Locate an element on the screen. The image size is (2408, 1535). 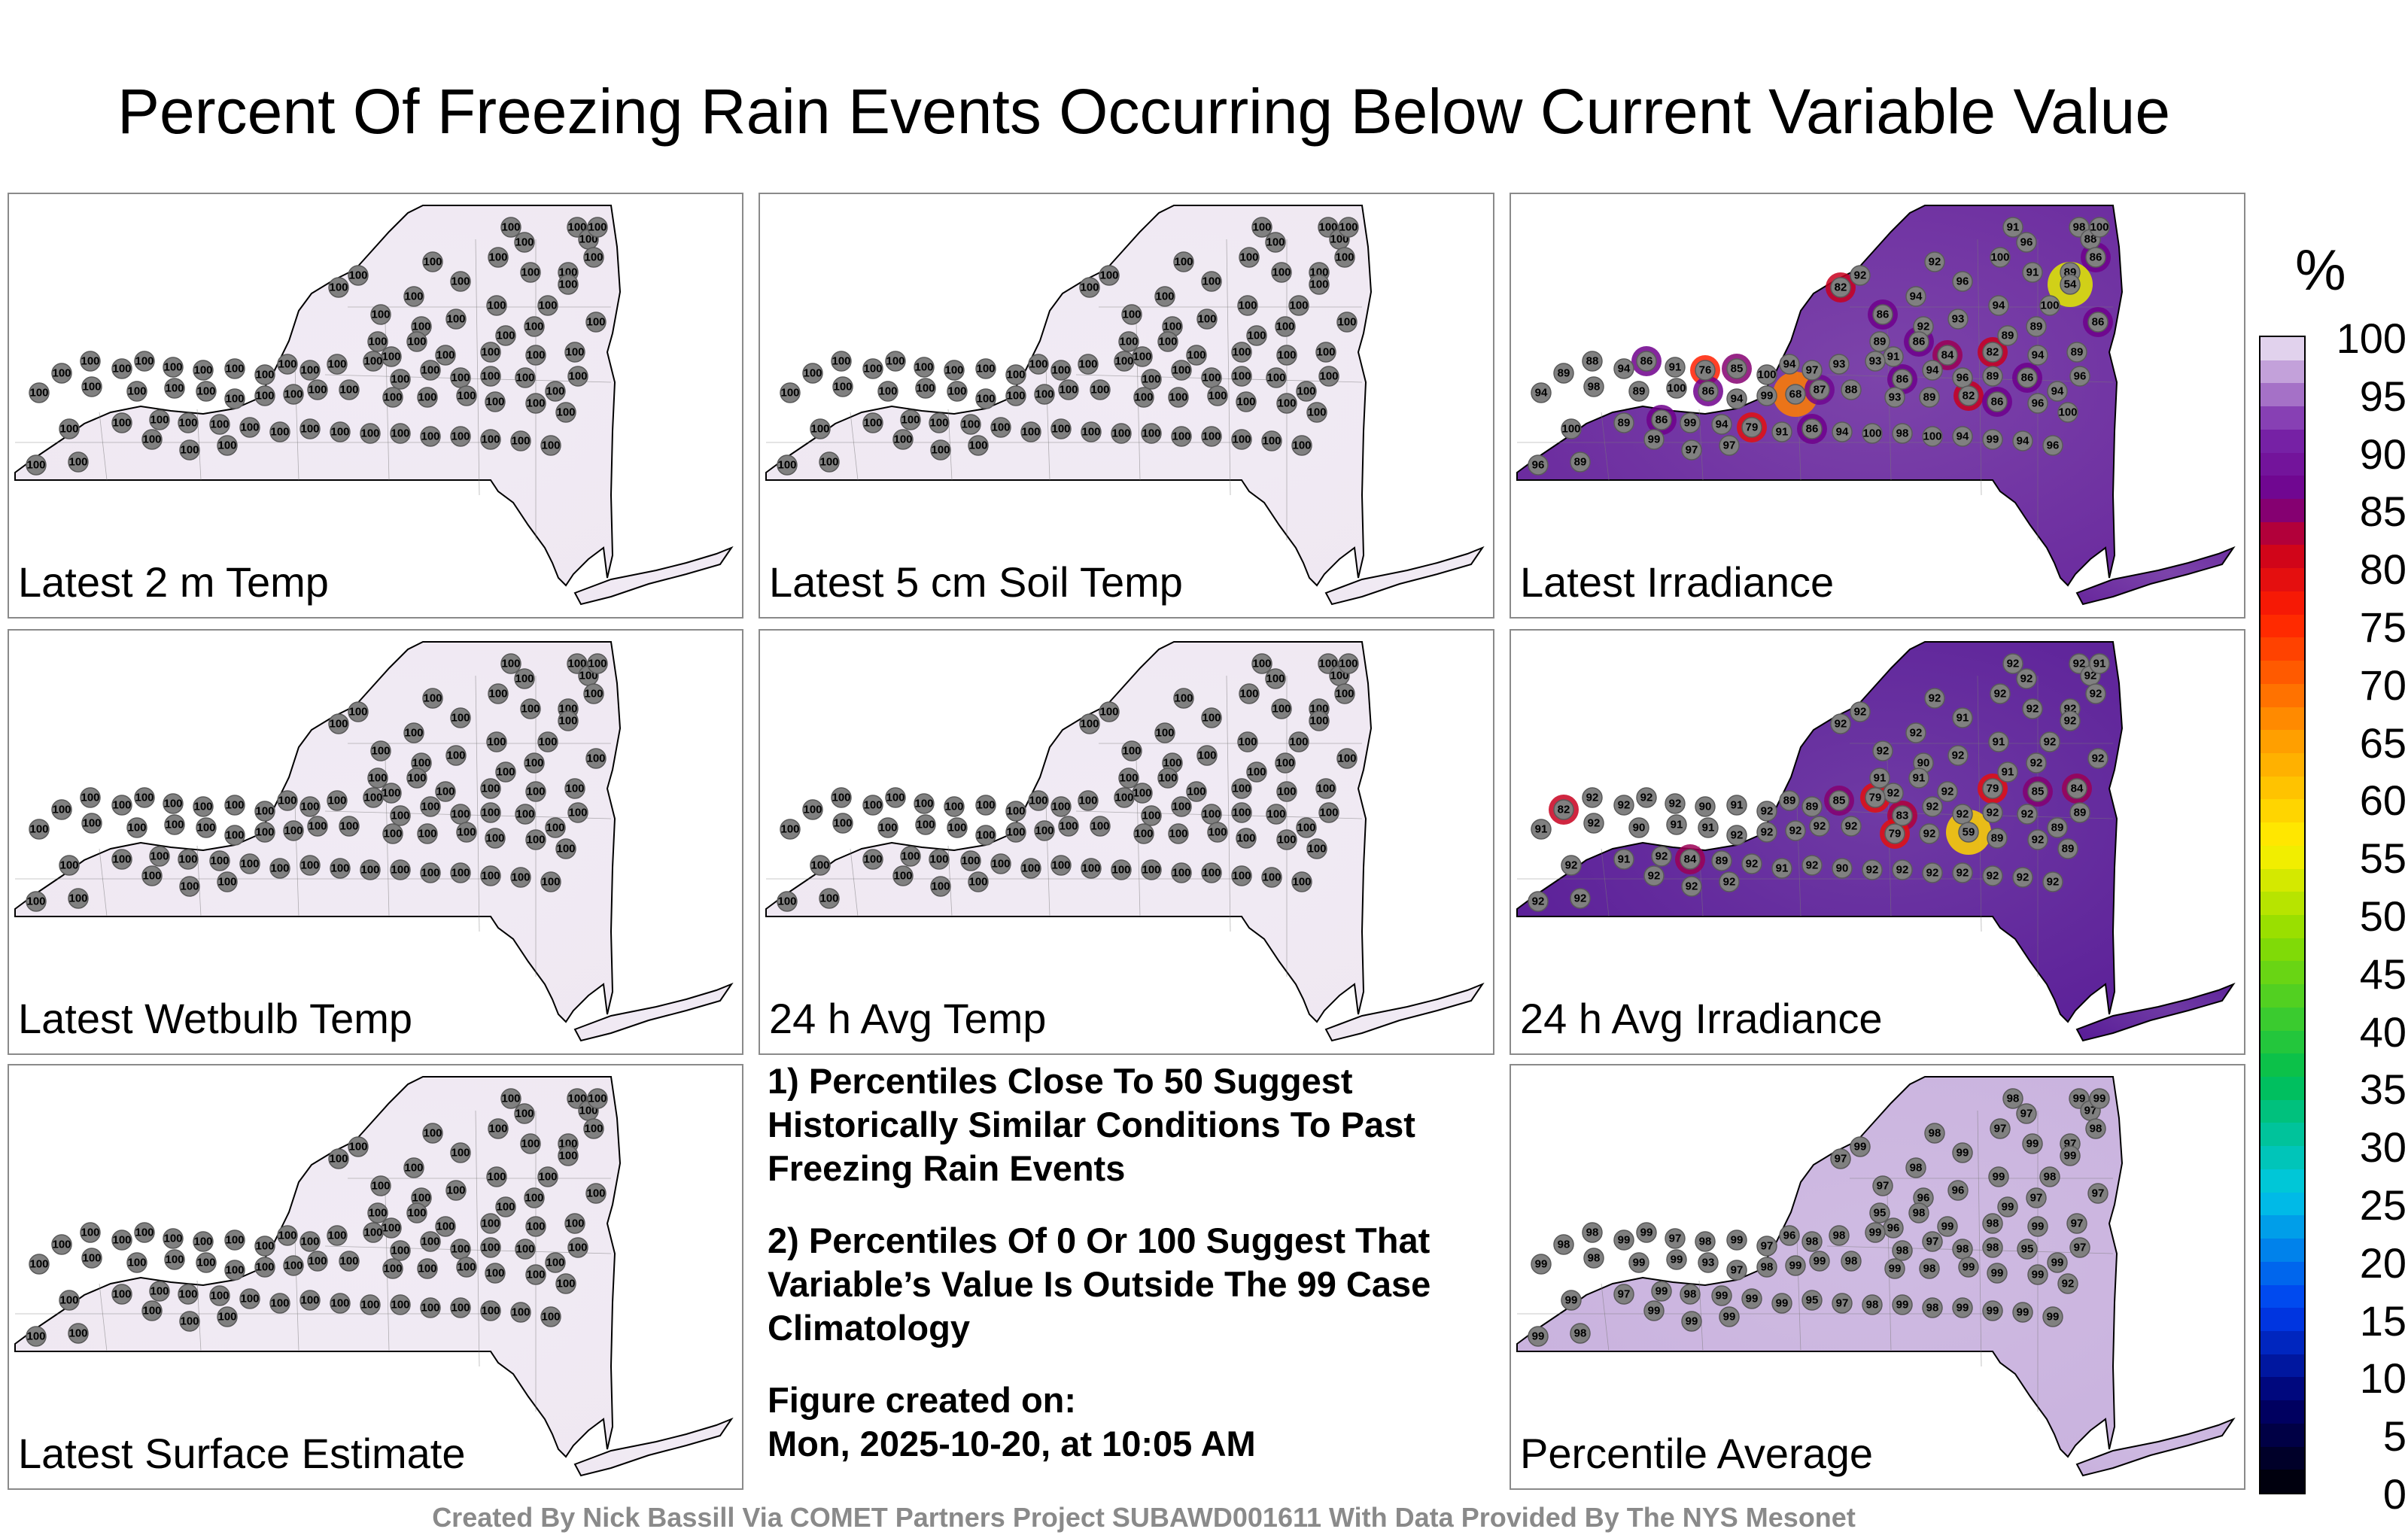
panel-label: Latest Surface Estimate is located at coordinates (242, 1453).